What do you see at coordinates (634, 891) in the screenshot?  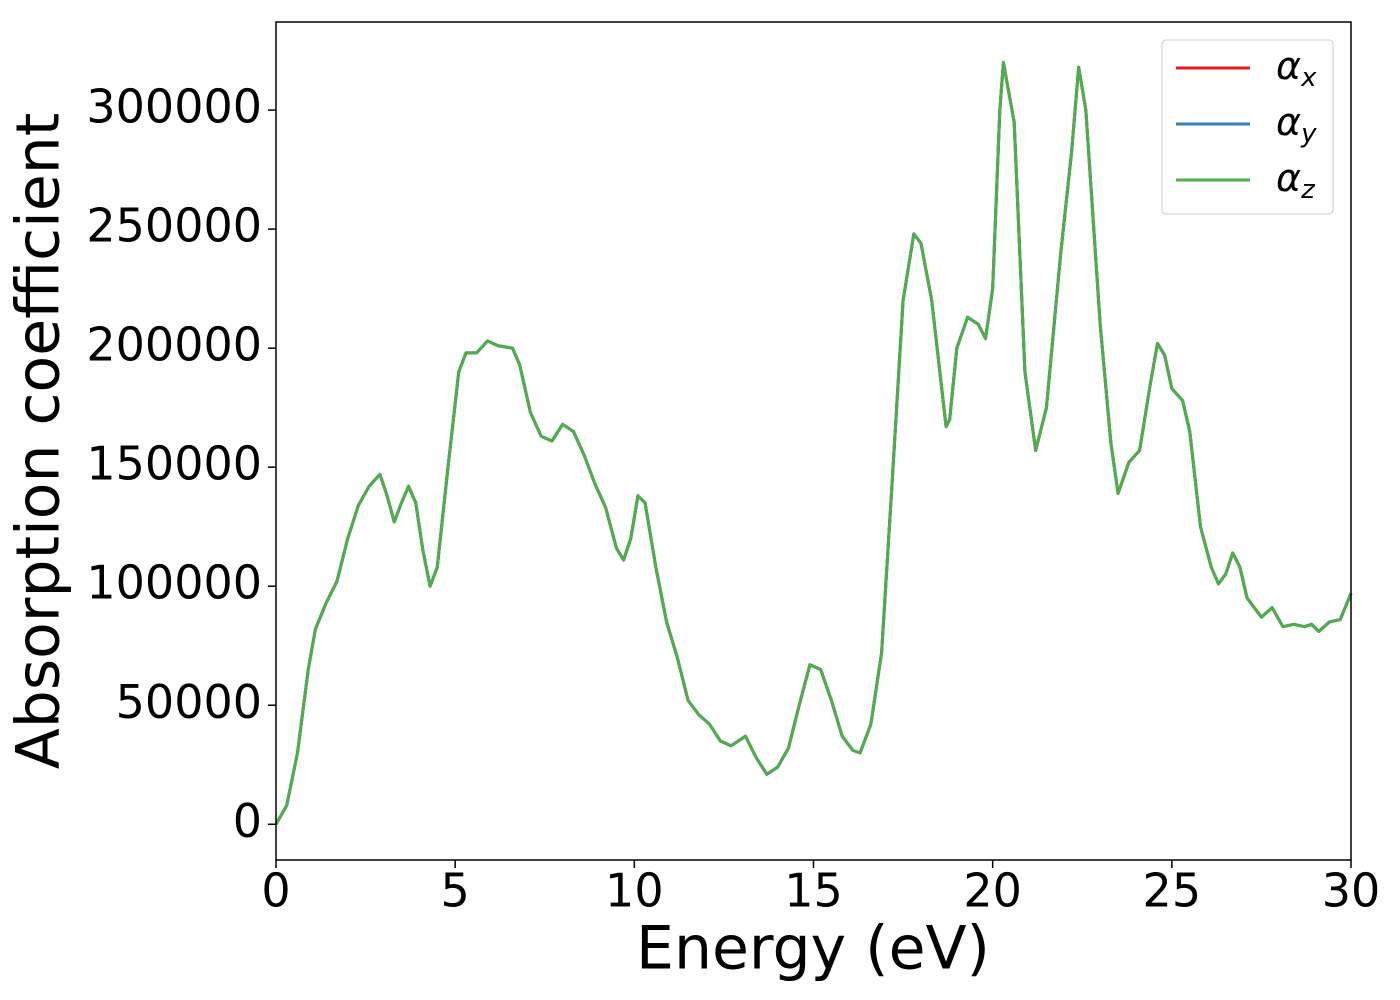 I see `x-tick-label: 10` at bounding box center [634, 891].